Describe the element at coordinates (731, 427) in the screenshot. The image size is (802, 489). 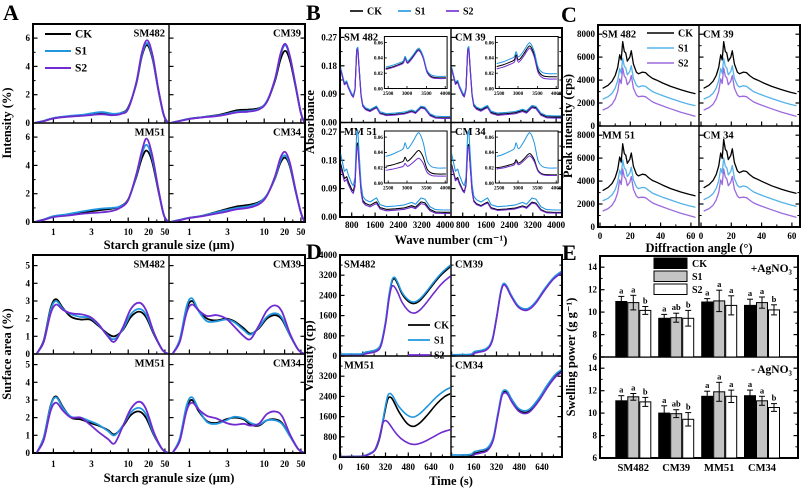
I see `bar-mm51-s2` at that location.